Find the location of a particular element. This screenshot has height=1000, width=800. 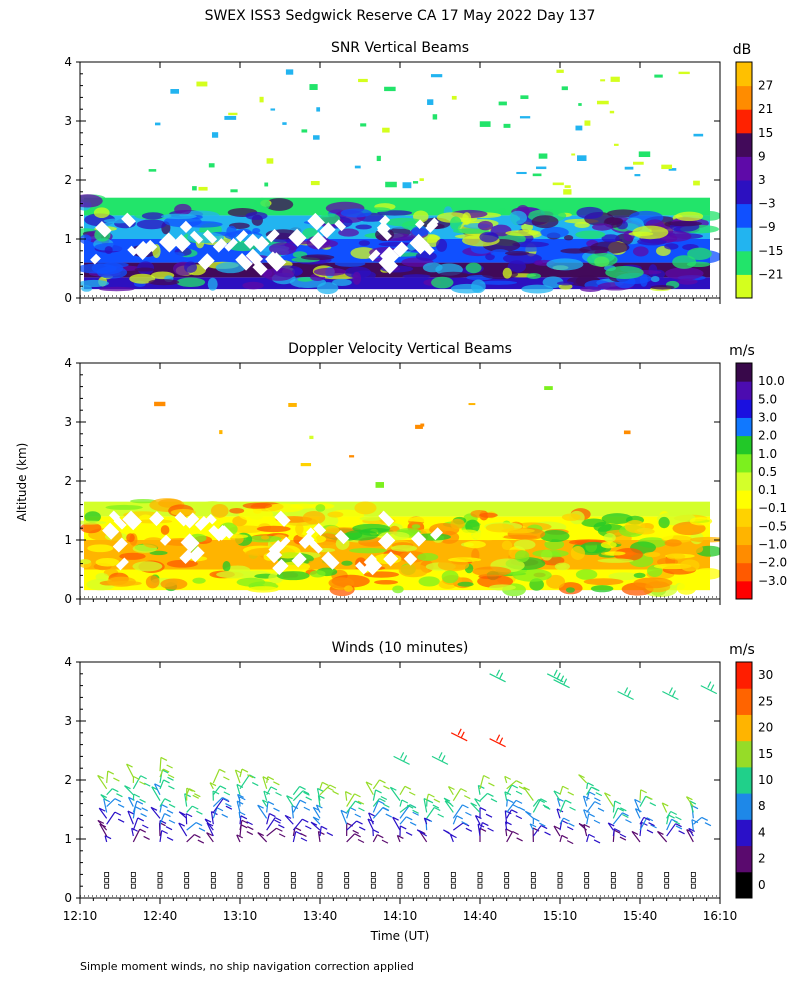

y-tick-label: 4 is located at coordinates (68, 62).